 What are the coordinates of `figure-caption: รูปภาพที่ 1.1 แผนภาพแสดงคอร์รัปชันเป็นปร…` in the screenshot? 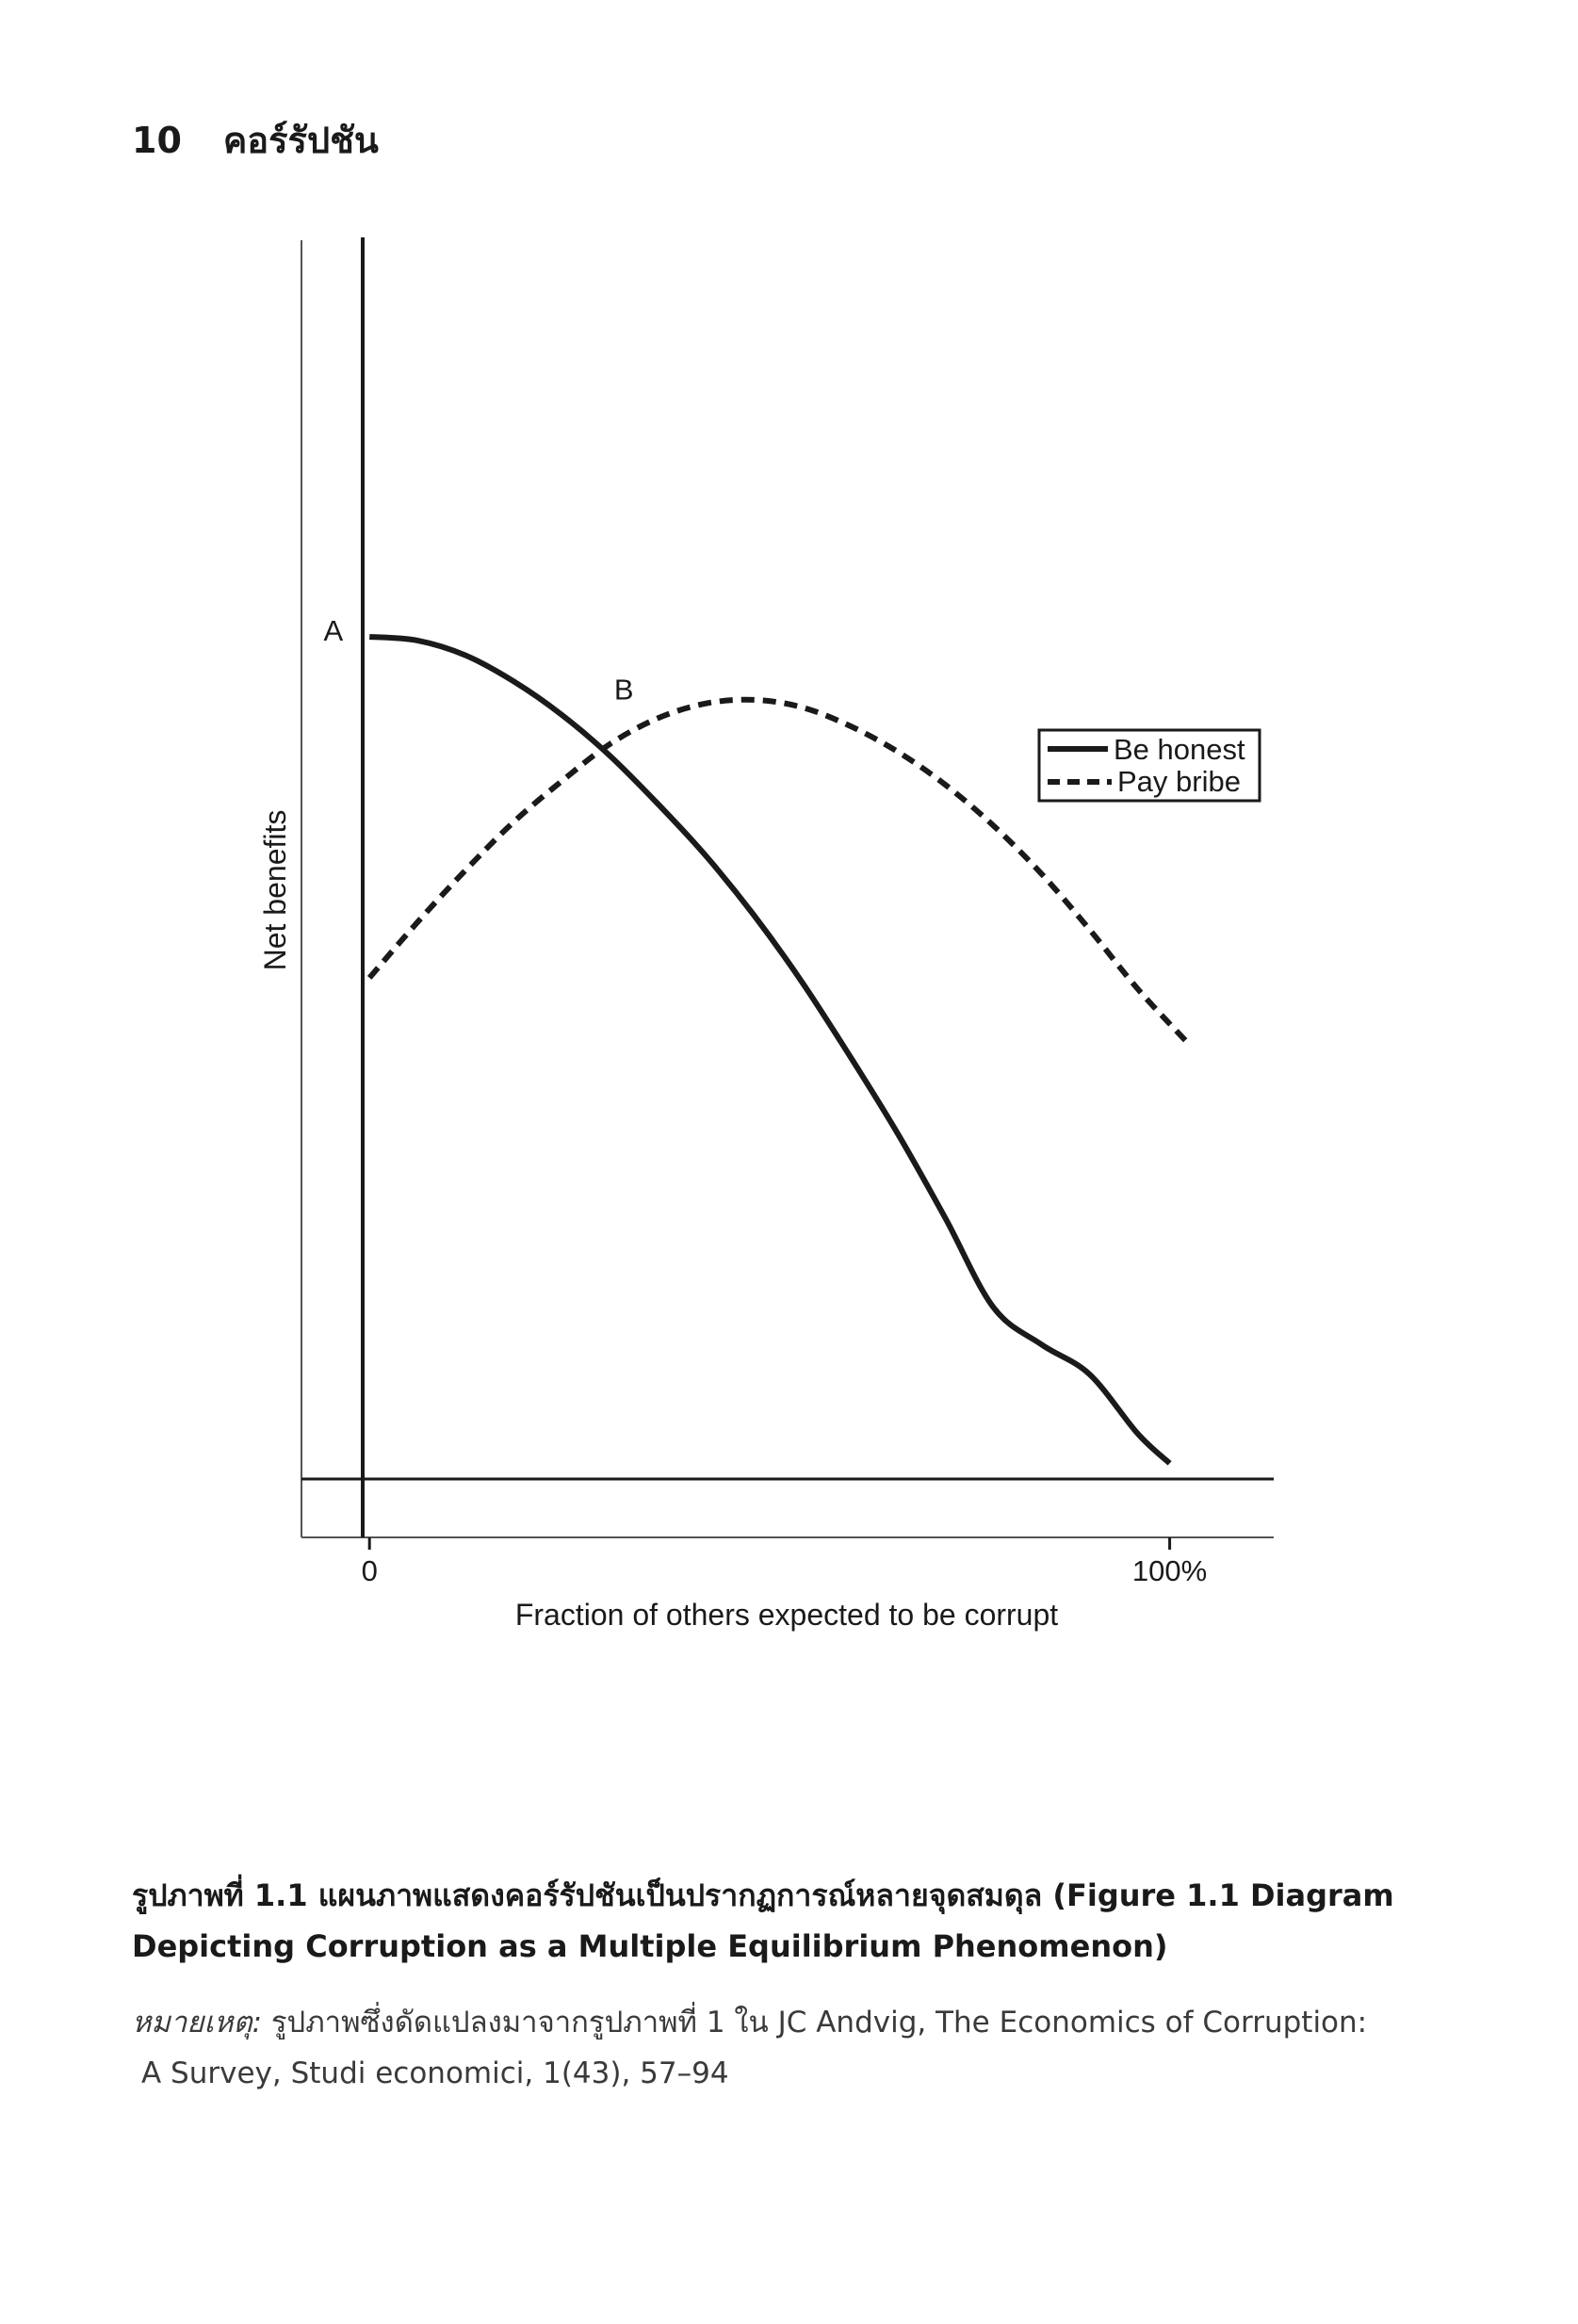 It's located at (763, 1920).